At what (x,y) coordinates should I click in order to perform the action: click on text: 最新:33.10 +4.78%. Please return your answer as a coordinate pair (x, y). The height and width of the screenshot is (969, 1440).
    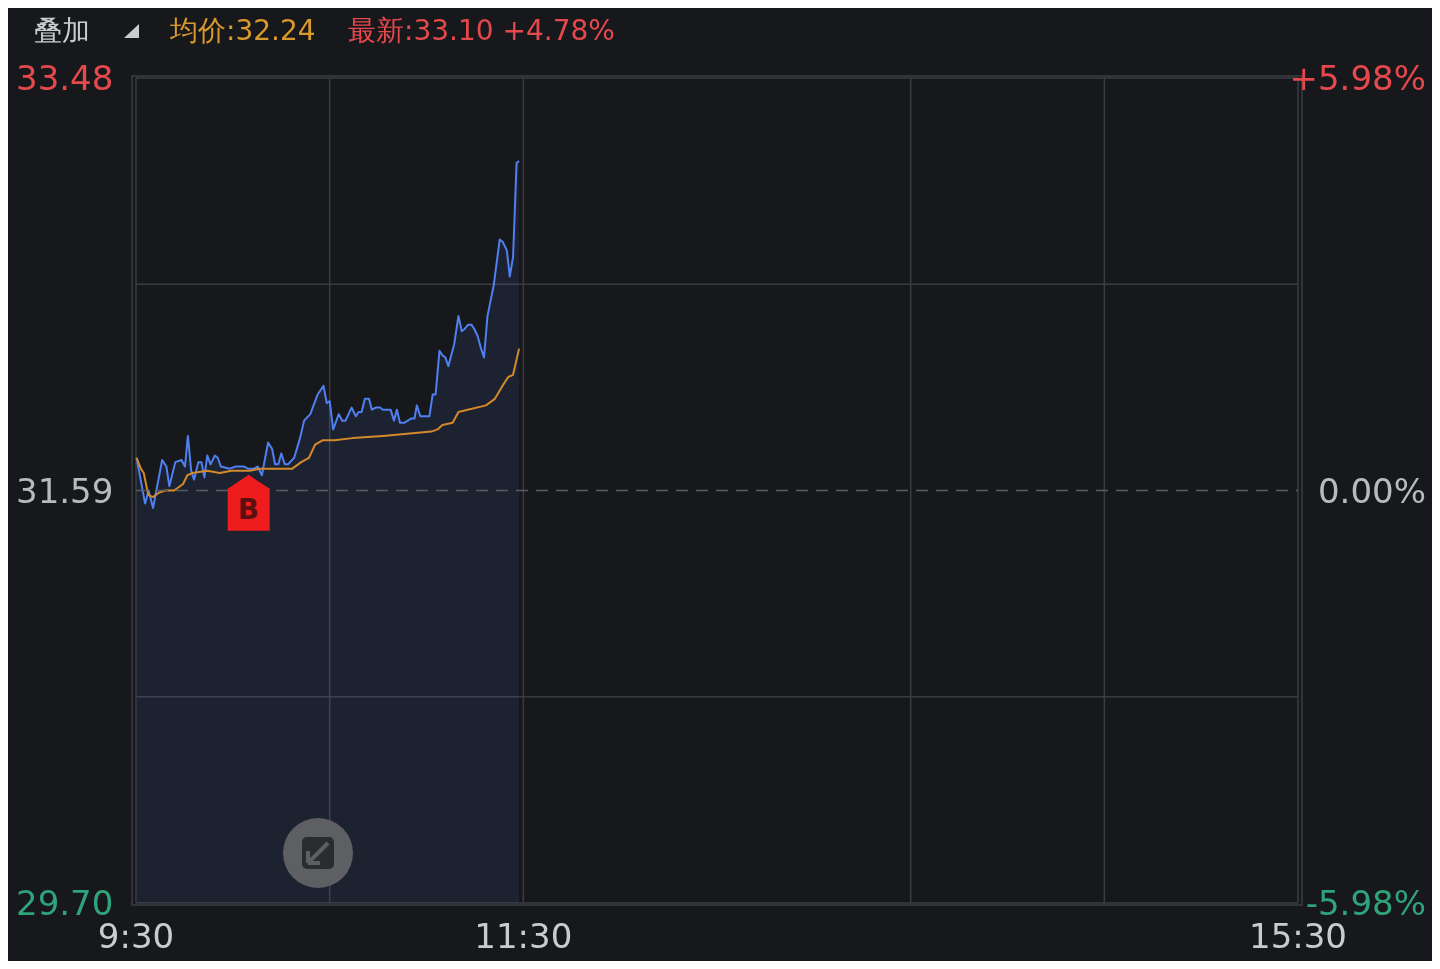
    Looking at the image, I should click on (481, 30).